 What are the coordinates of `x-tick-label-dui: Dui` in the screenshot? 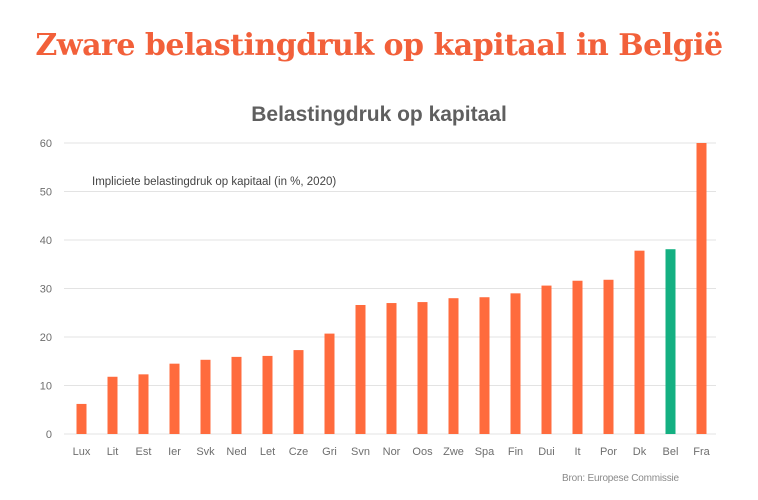 It's located at (546, 452).